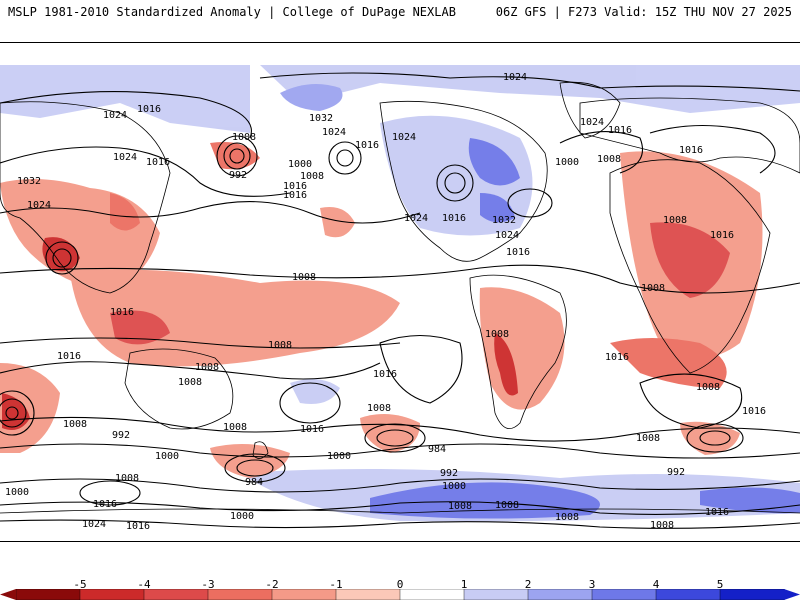 Image resolution: width=800 pixels, height=600 pixels. What do you see at coordinates (125, 212) in the screenshot?
I see `east-asia-negative-anomaly` at bounding box center [125, 212].